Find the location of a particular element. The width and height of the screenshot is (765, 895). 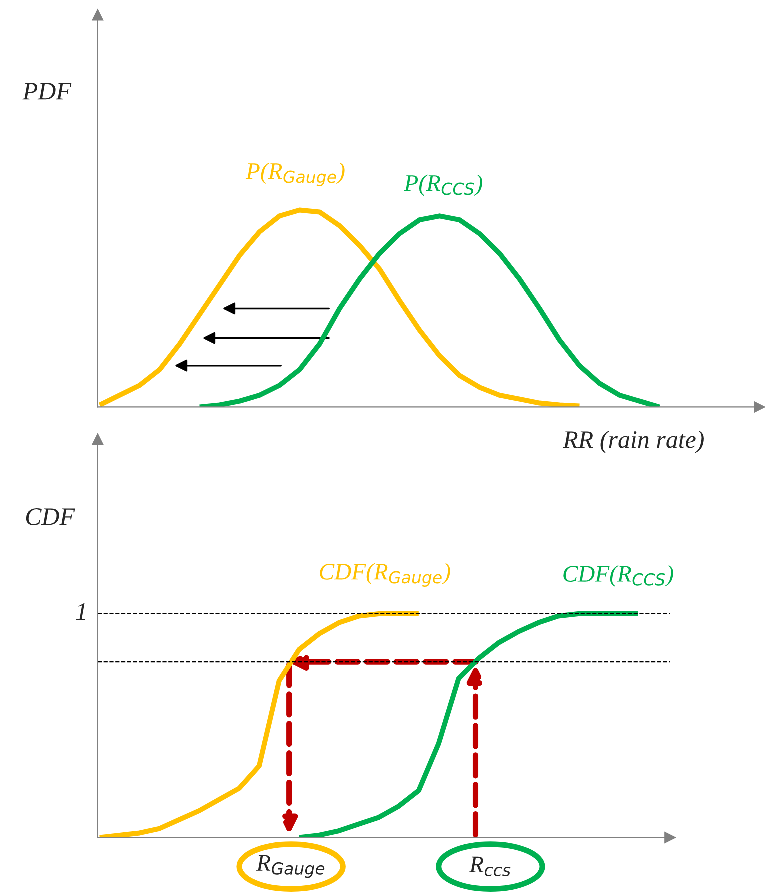

series-label: CDF(R$_{CCS}$) is located at coordinates (619, 576).